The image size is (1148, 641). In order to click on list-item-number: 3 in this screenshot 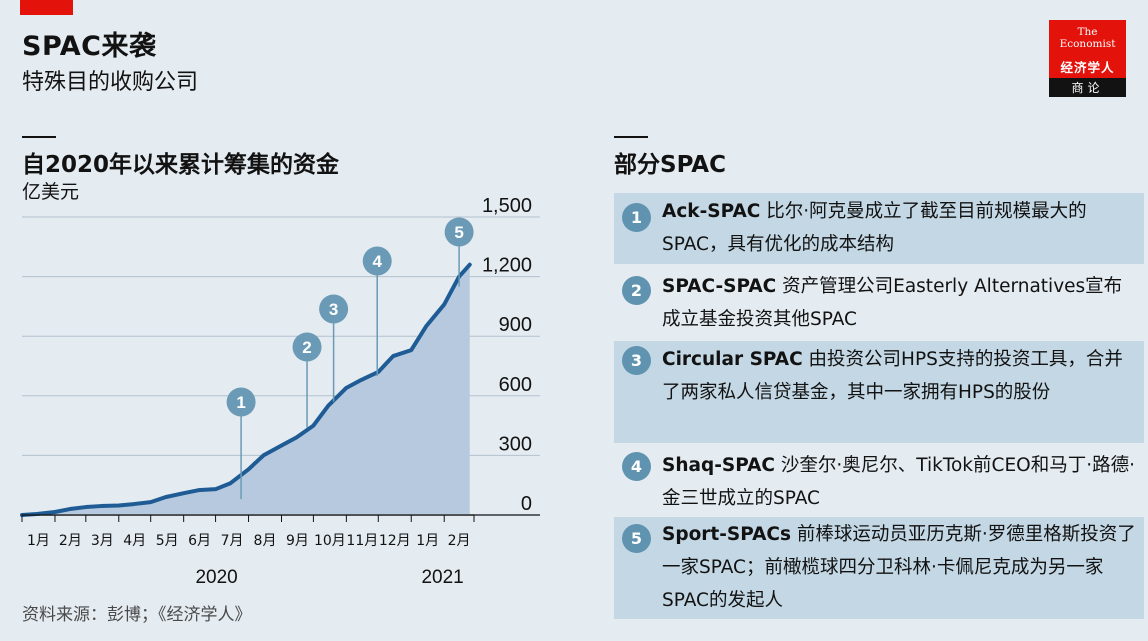, I will do `click(636, 360)`.